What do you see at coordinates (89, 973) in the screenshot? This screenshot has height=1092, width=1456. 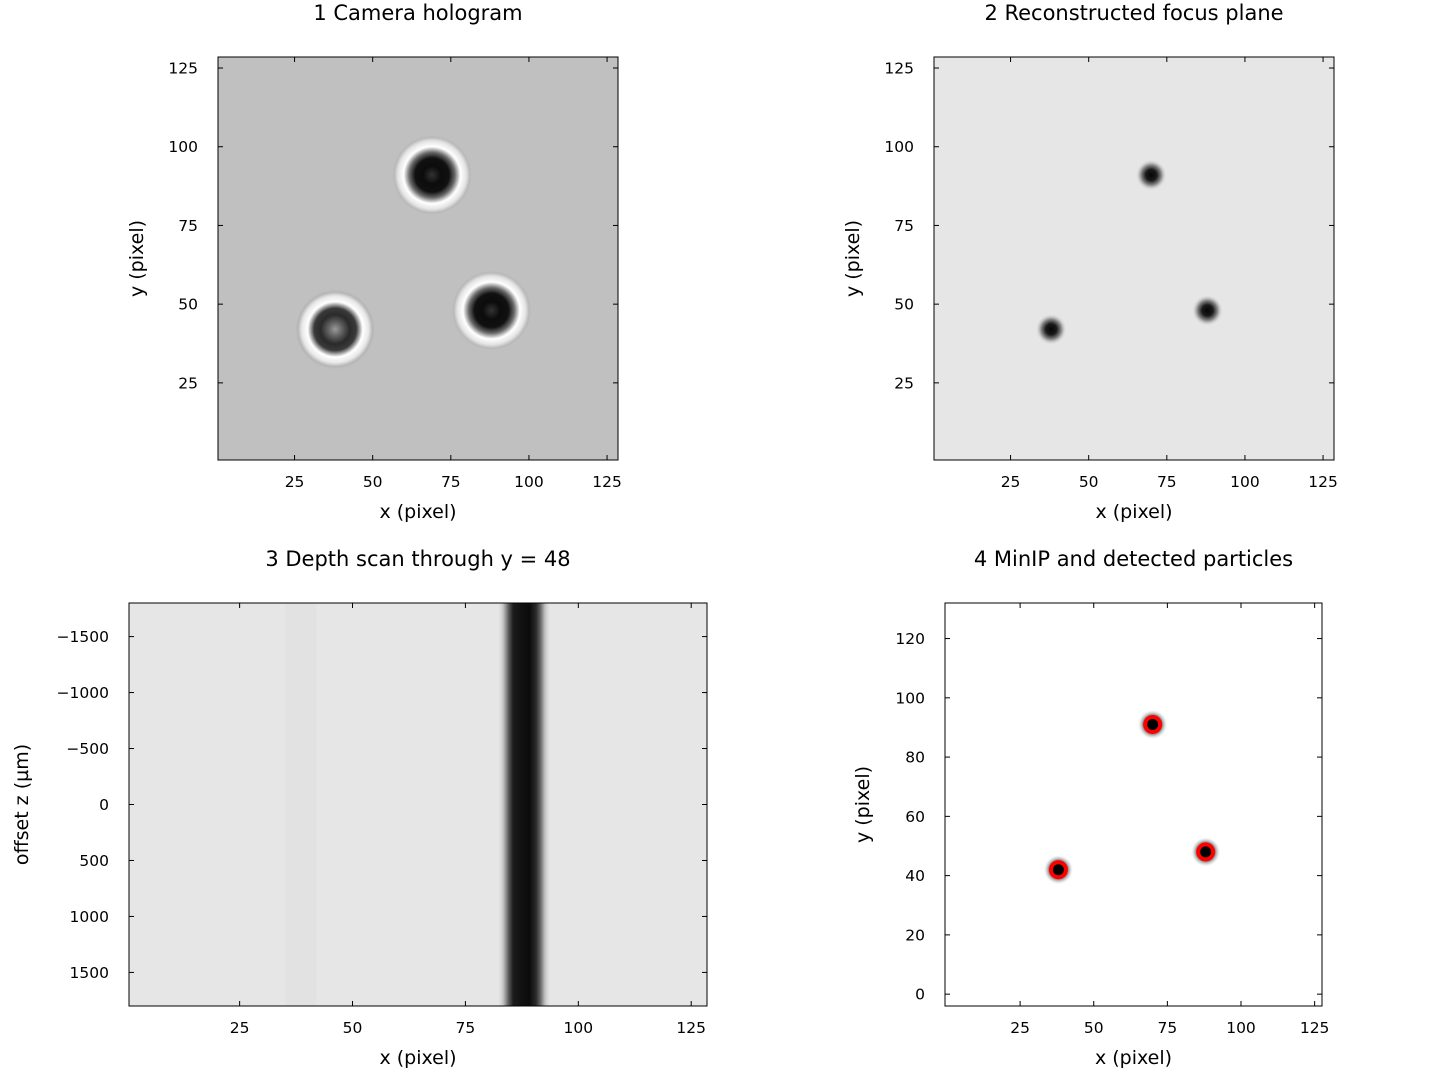 I see `y-tick-label: 1500` at bounding box center [89, 973].